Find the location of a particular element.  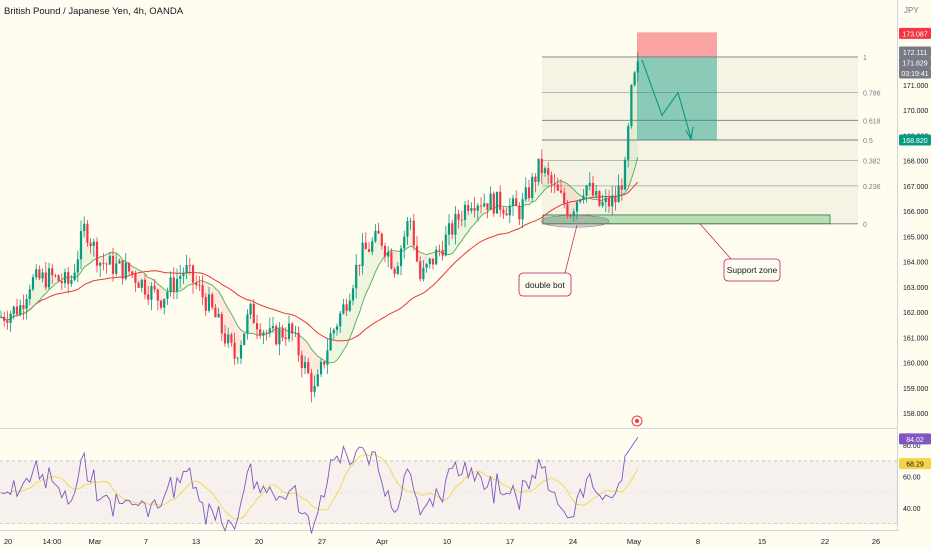

fib-level-label: 0.786 is located at coordinates (872, 94).